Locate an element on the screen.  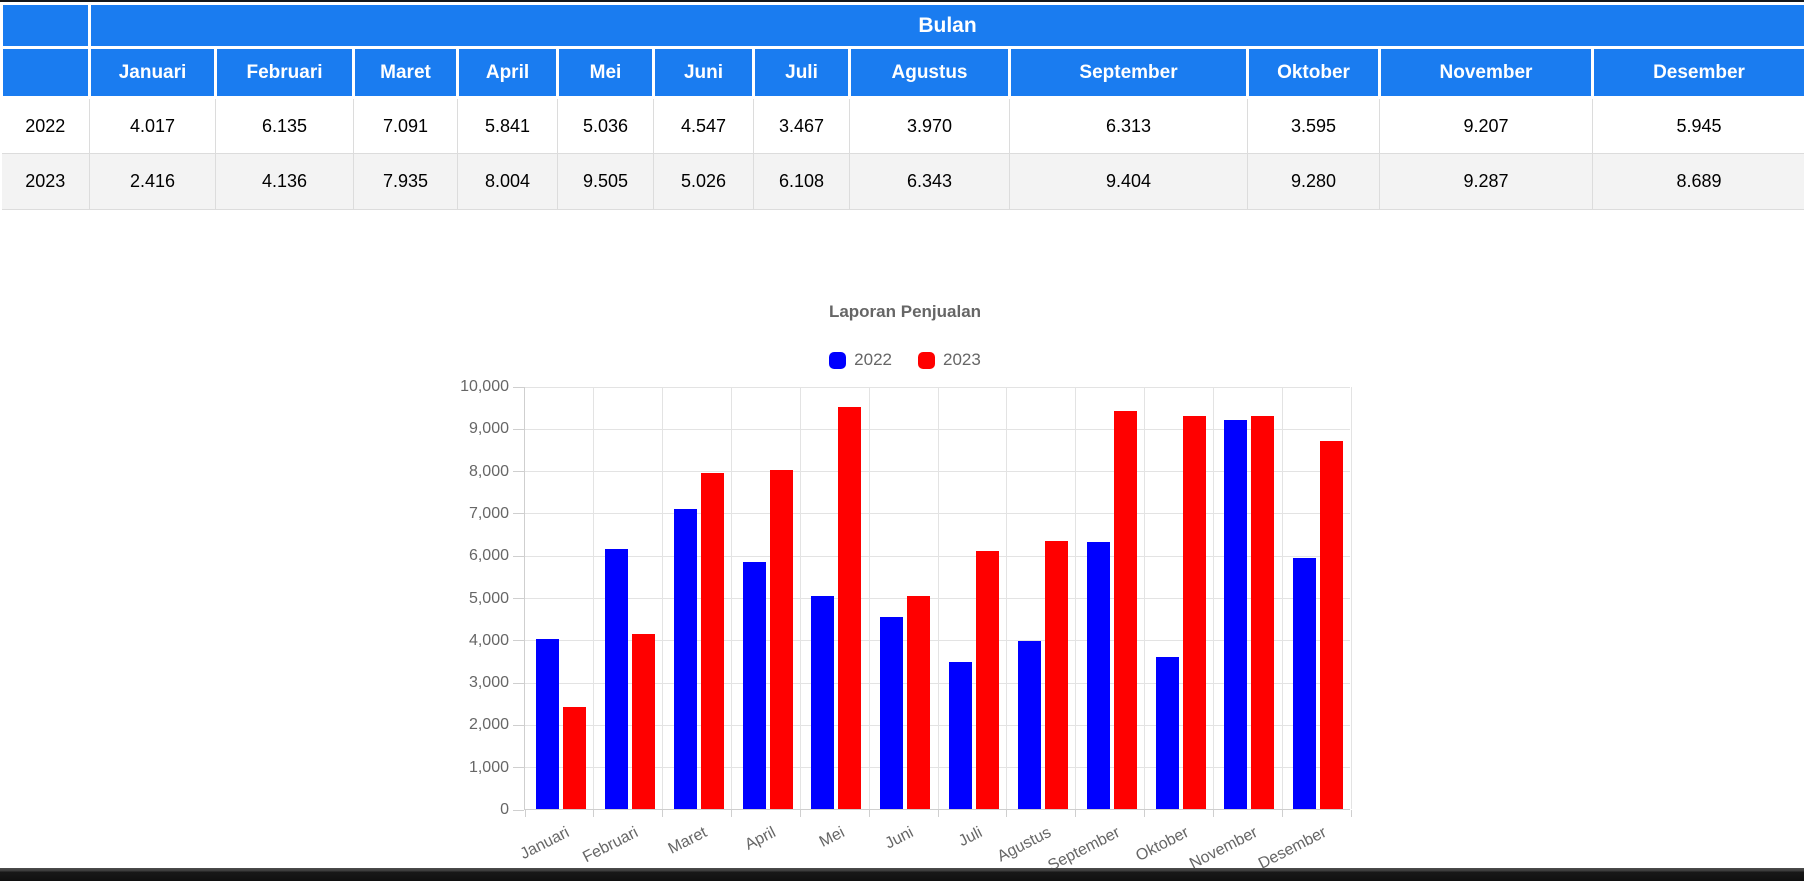
y-axis-label: 3,000 is located at coordinates (467, 683).